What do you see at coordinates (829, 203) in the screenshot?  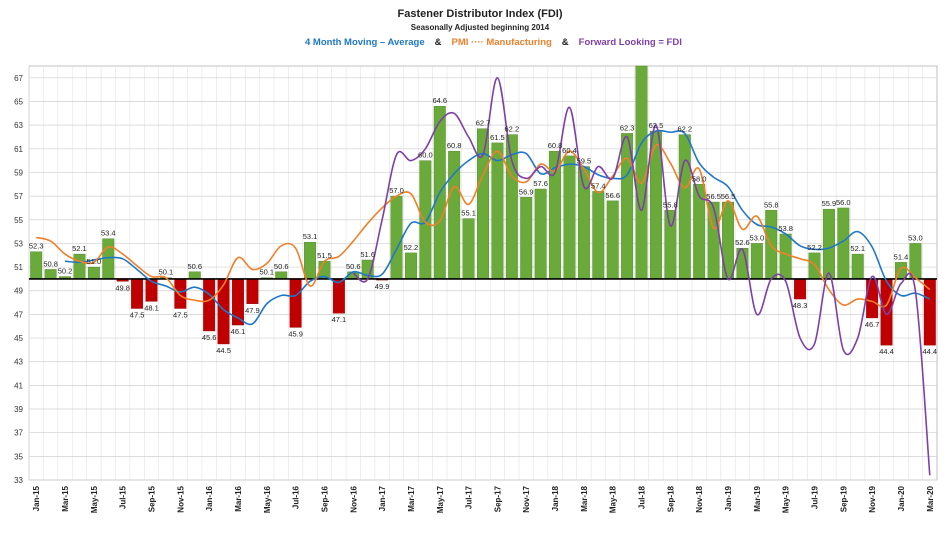 I see `value-label: 55.9` at bounding box center [829, 203].